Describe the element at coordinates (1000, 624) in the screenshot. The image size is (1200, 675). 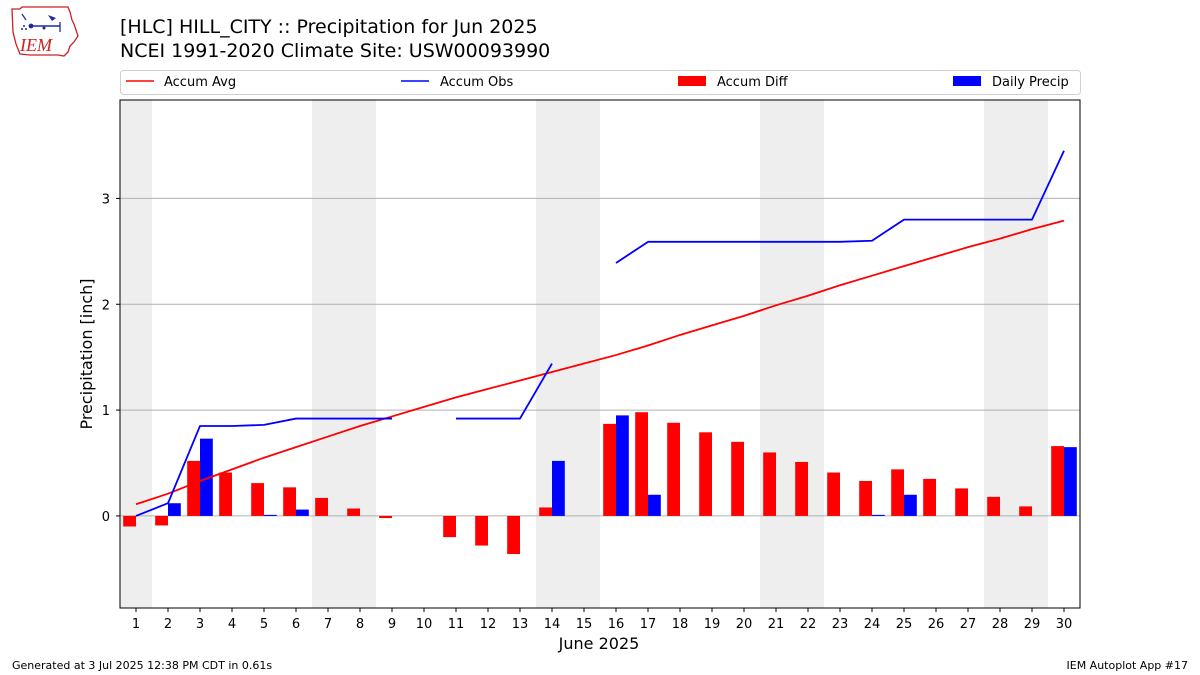
I see `x-tick-label-28: 28` at that location.